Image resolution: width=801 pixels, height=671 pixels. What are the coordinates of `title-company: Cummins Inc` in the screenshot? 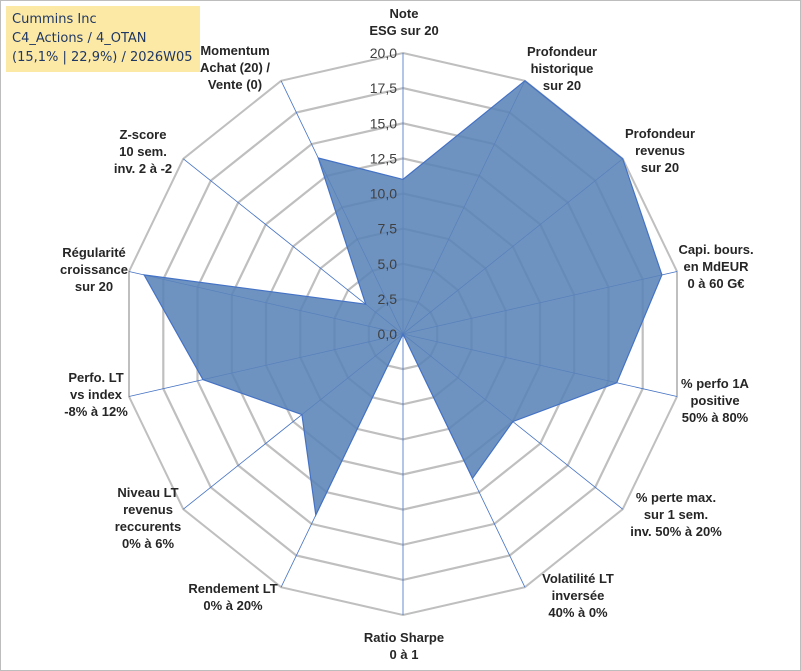 It's located at (54, 19).